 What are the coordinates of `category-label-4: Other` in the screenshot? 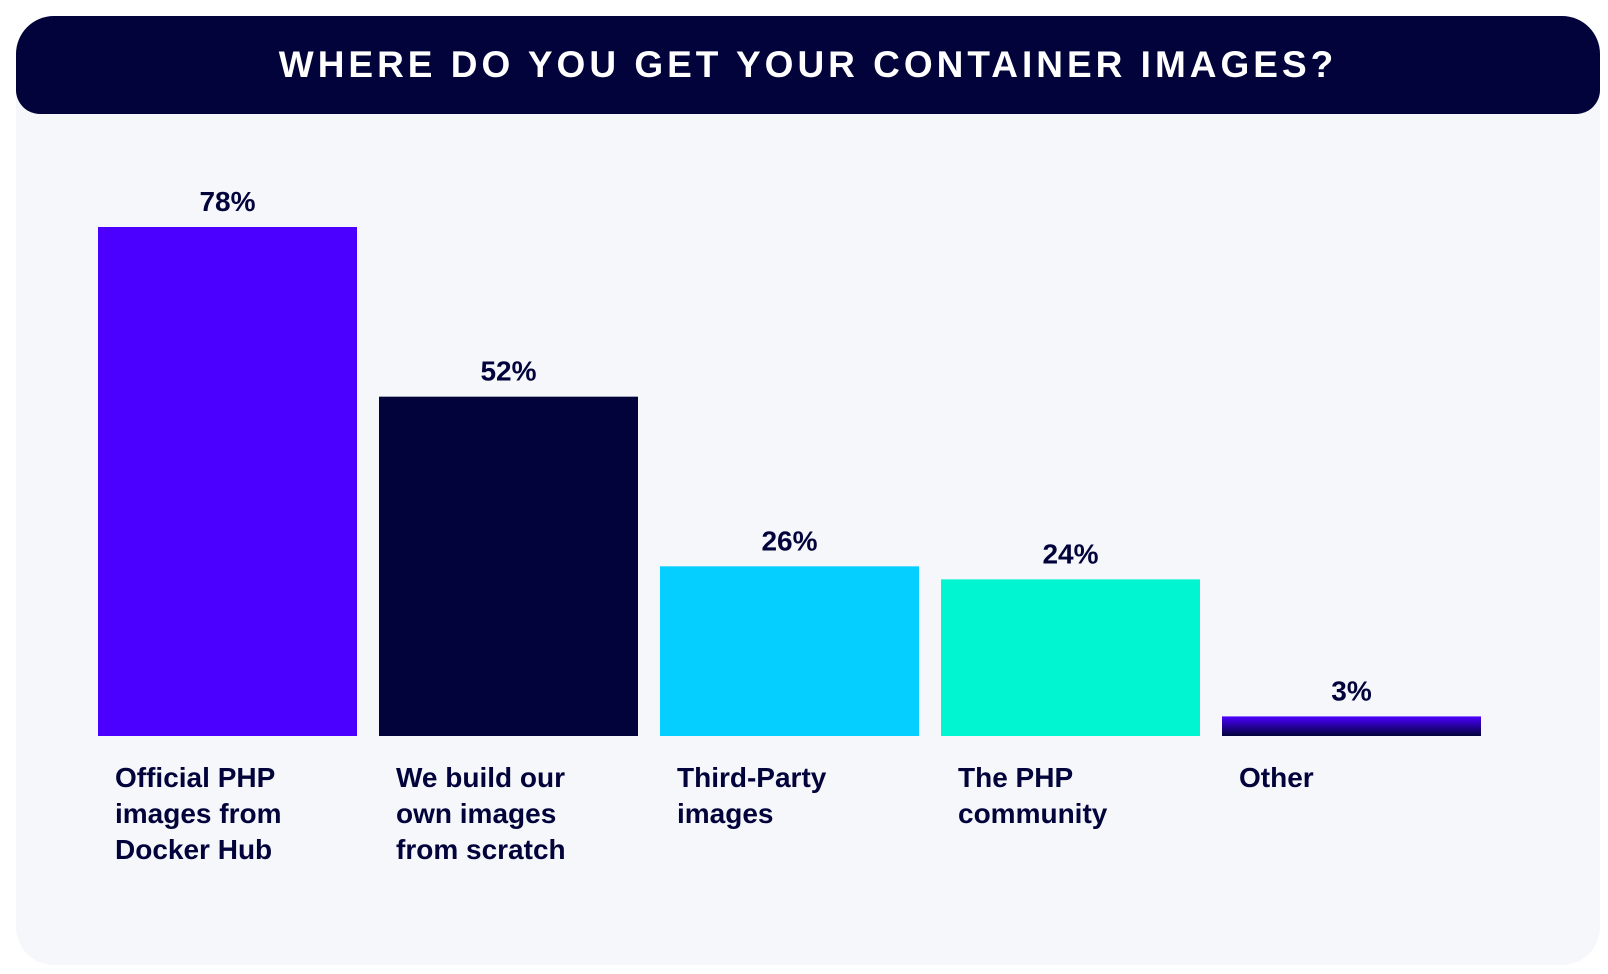 It's located at (1276, 777).